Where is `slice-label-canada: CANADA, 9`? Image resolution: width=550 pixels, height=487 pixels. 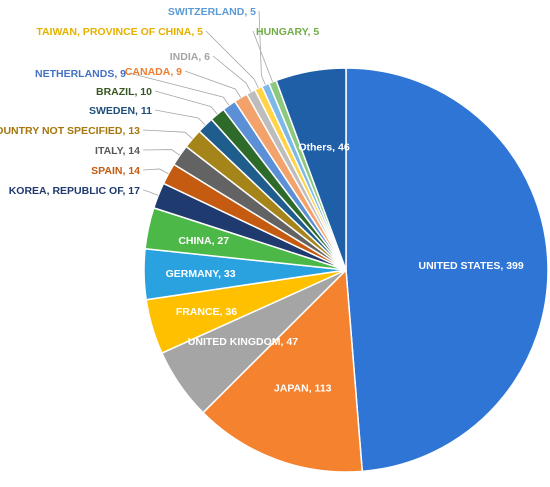 slice-label-canada: CANADA, 9 is located at coordinates (153, 72).